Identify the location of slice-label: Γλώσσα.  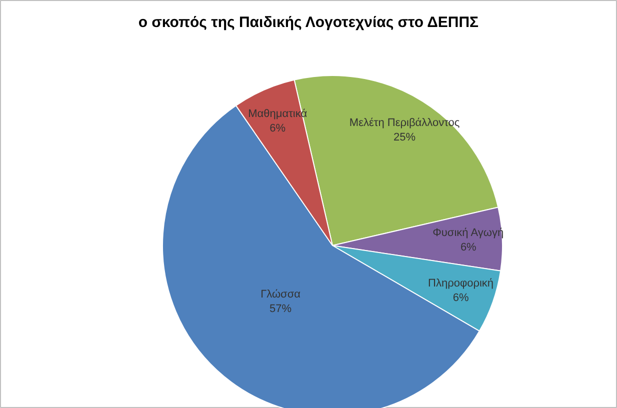
(281, 294).